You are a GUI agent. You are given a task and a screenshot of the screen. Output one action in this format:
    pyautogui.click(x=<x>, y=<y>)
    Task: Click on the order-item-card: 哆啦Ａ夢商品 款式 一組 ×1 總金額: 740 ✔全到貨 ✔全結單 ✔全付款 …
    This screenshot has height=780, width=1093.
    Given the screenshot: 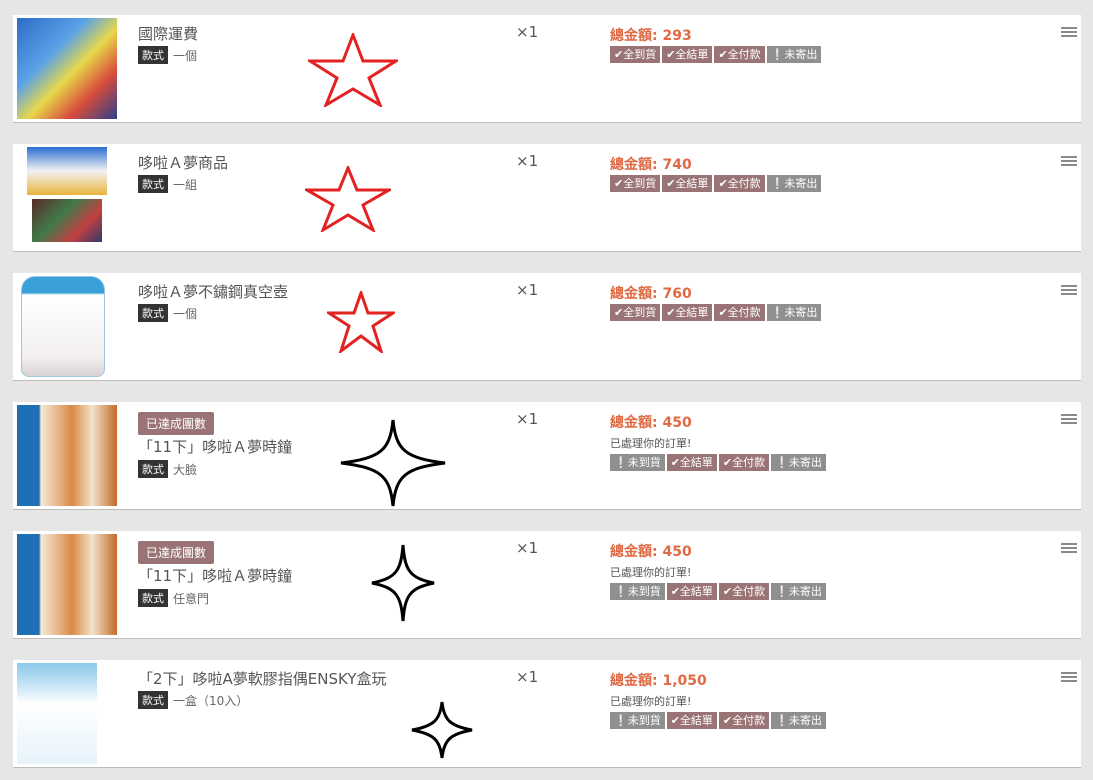 What is the action you would take?
    pyautogui.click(x=547, y=198)
    